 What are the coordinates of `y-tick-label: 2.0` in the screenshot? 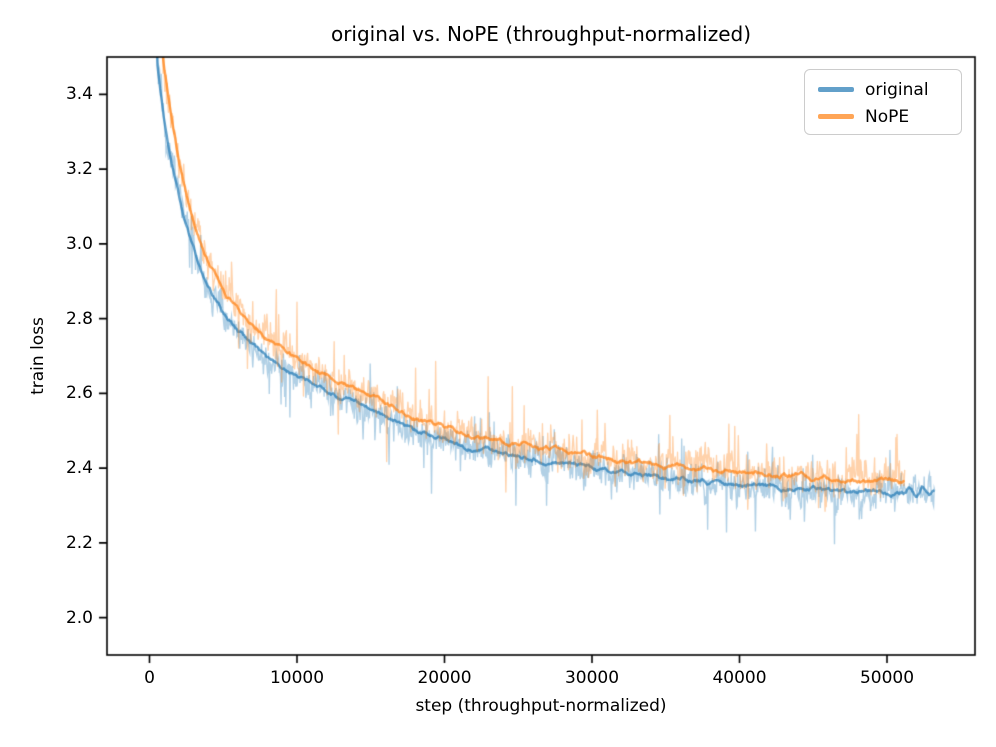 It's located at (79, 617).